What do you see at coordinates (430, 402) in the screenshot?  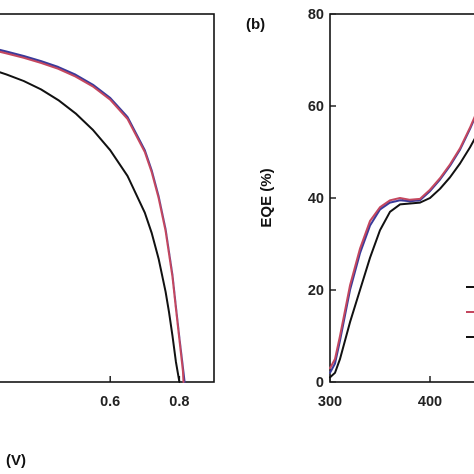 I see `x-tick-label: 400` at bounding box center [430, 402].